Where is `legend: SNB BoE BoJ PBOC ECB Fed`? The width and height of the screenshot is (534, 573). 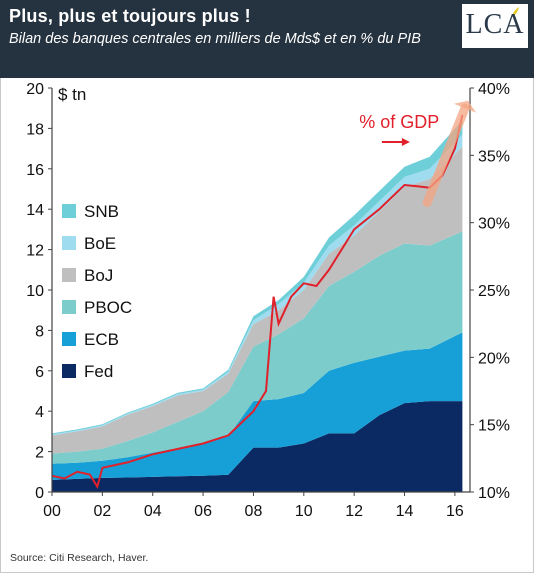
legend: SNB BoE BoJ PBOC ECB Fed is located at coordinates (97, 291).